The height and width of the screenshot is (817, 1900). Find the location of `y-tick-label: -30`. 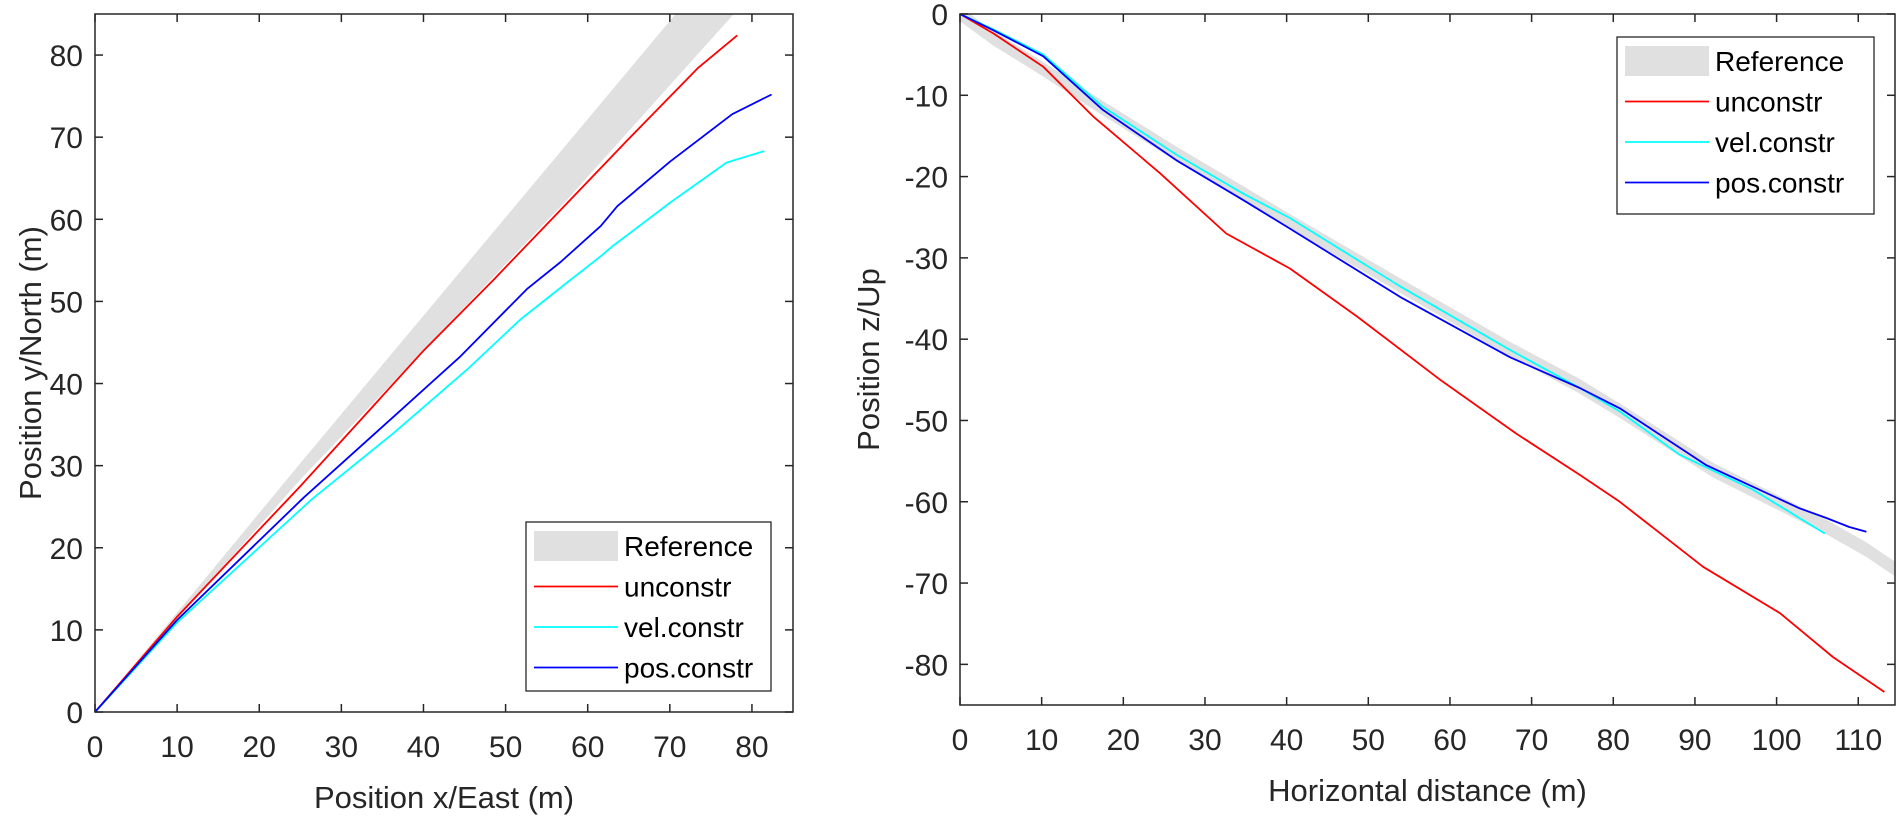

y-tick-label: -30 is located at coordinates (926, 259).